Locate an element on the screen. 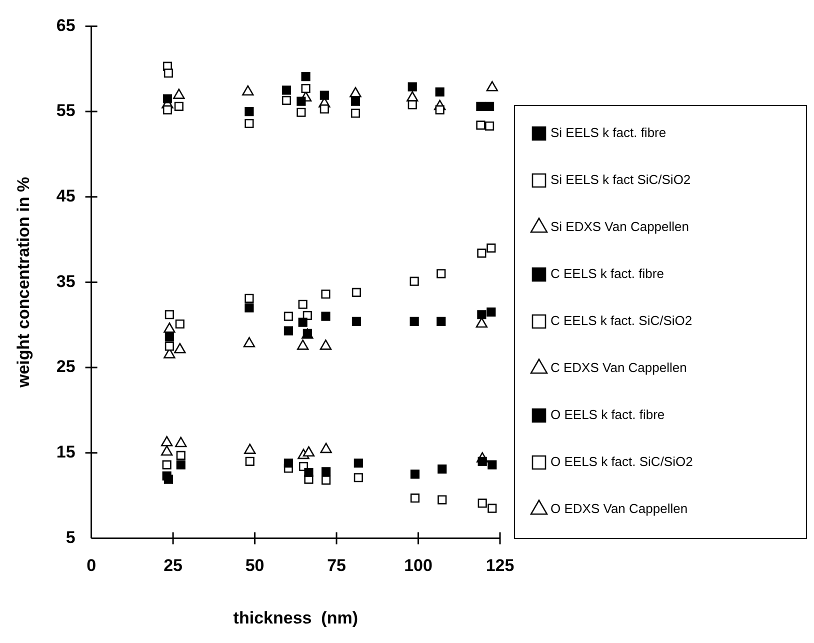 The height and width of the screenshot is (643, 814). y-tick-label: 5 is located at coordinates (71, 537).